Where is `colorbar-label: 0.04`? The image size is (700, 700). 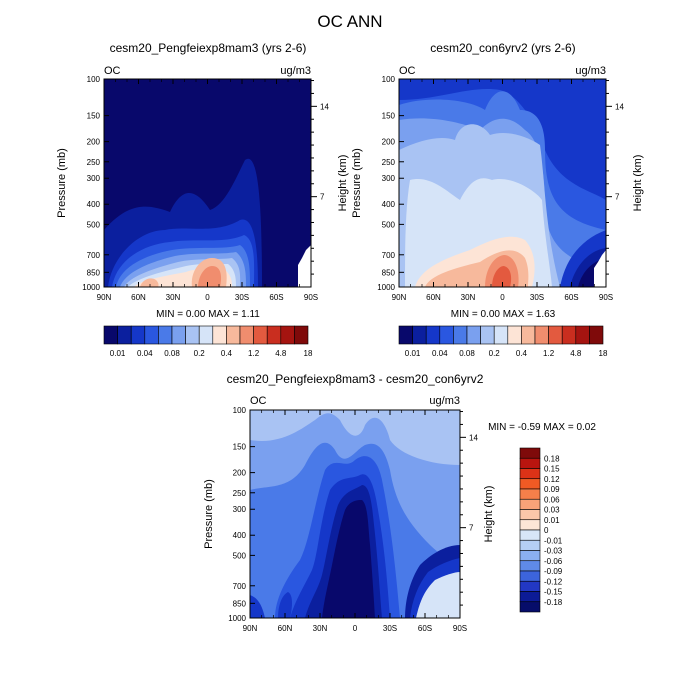 colorbar-label: 0.04 is located at coordinates (145, 353).